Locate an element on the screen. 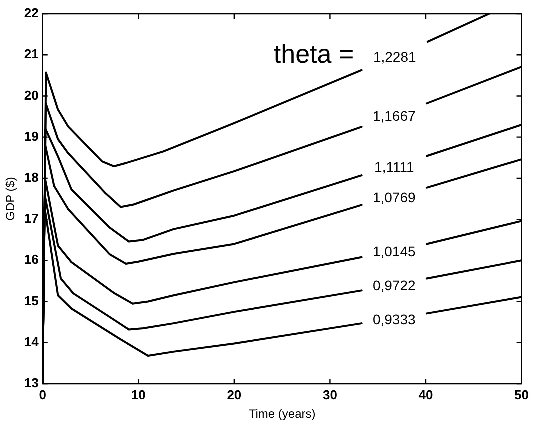  x-axis-title: Time (years) is located at coordinates (282, 414).